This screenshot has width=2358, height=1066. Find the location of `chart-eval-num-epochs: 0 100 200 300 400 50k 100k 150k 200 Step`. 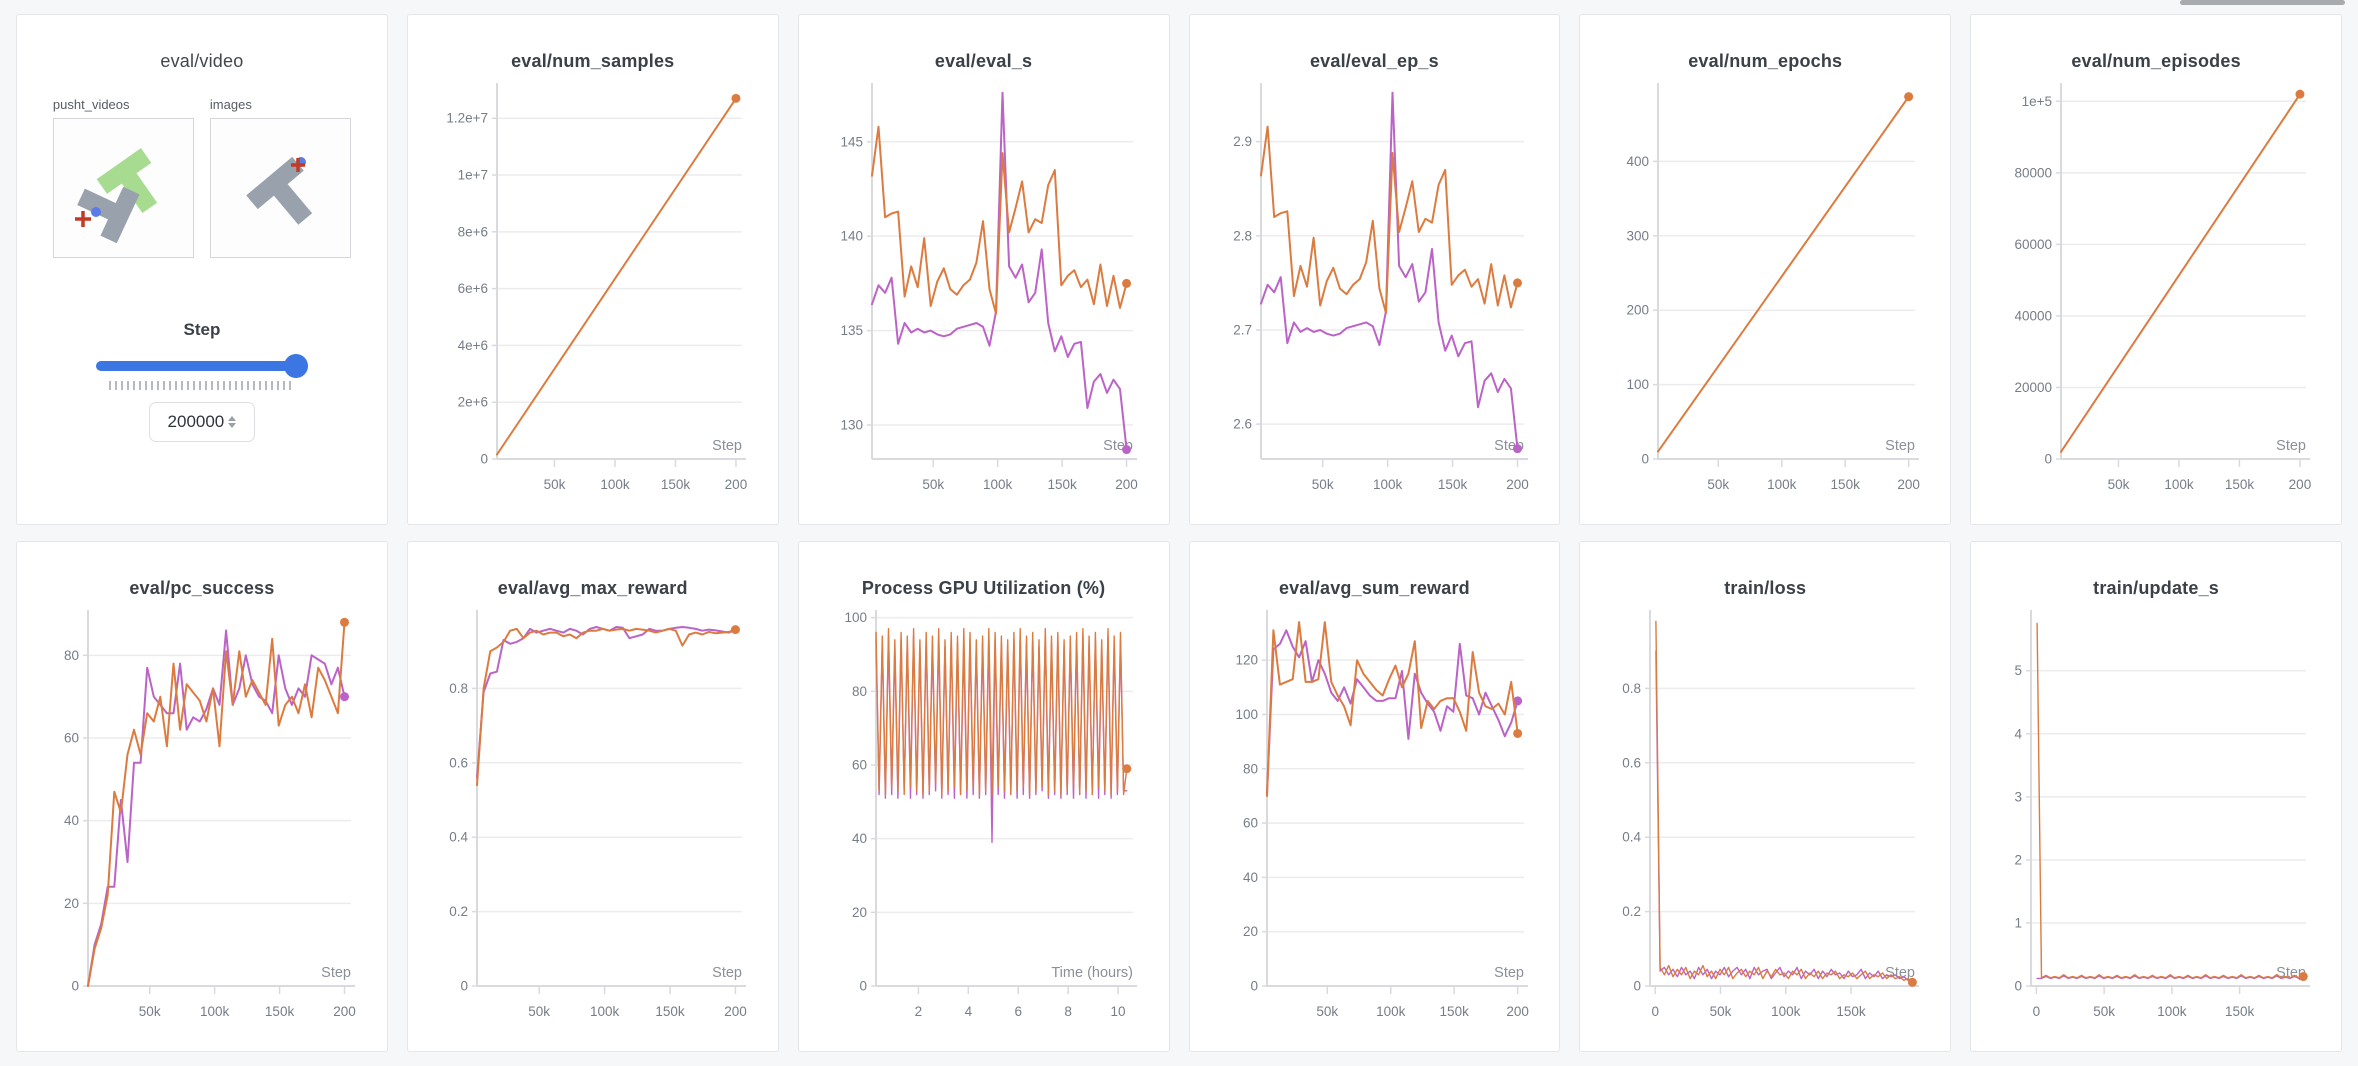

chart-eval-num-epochs: 0 100 200 300 400 50k 100k 150k 200 Step is located at coordinates (1765, 293).